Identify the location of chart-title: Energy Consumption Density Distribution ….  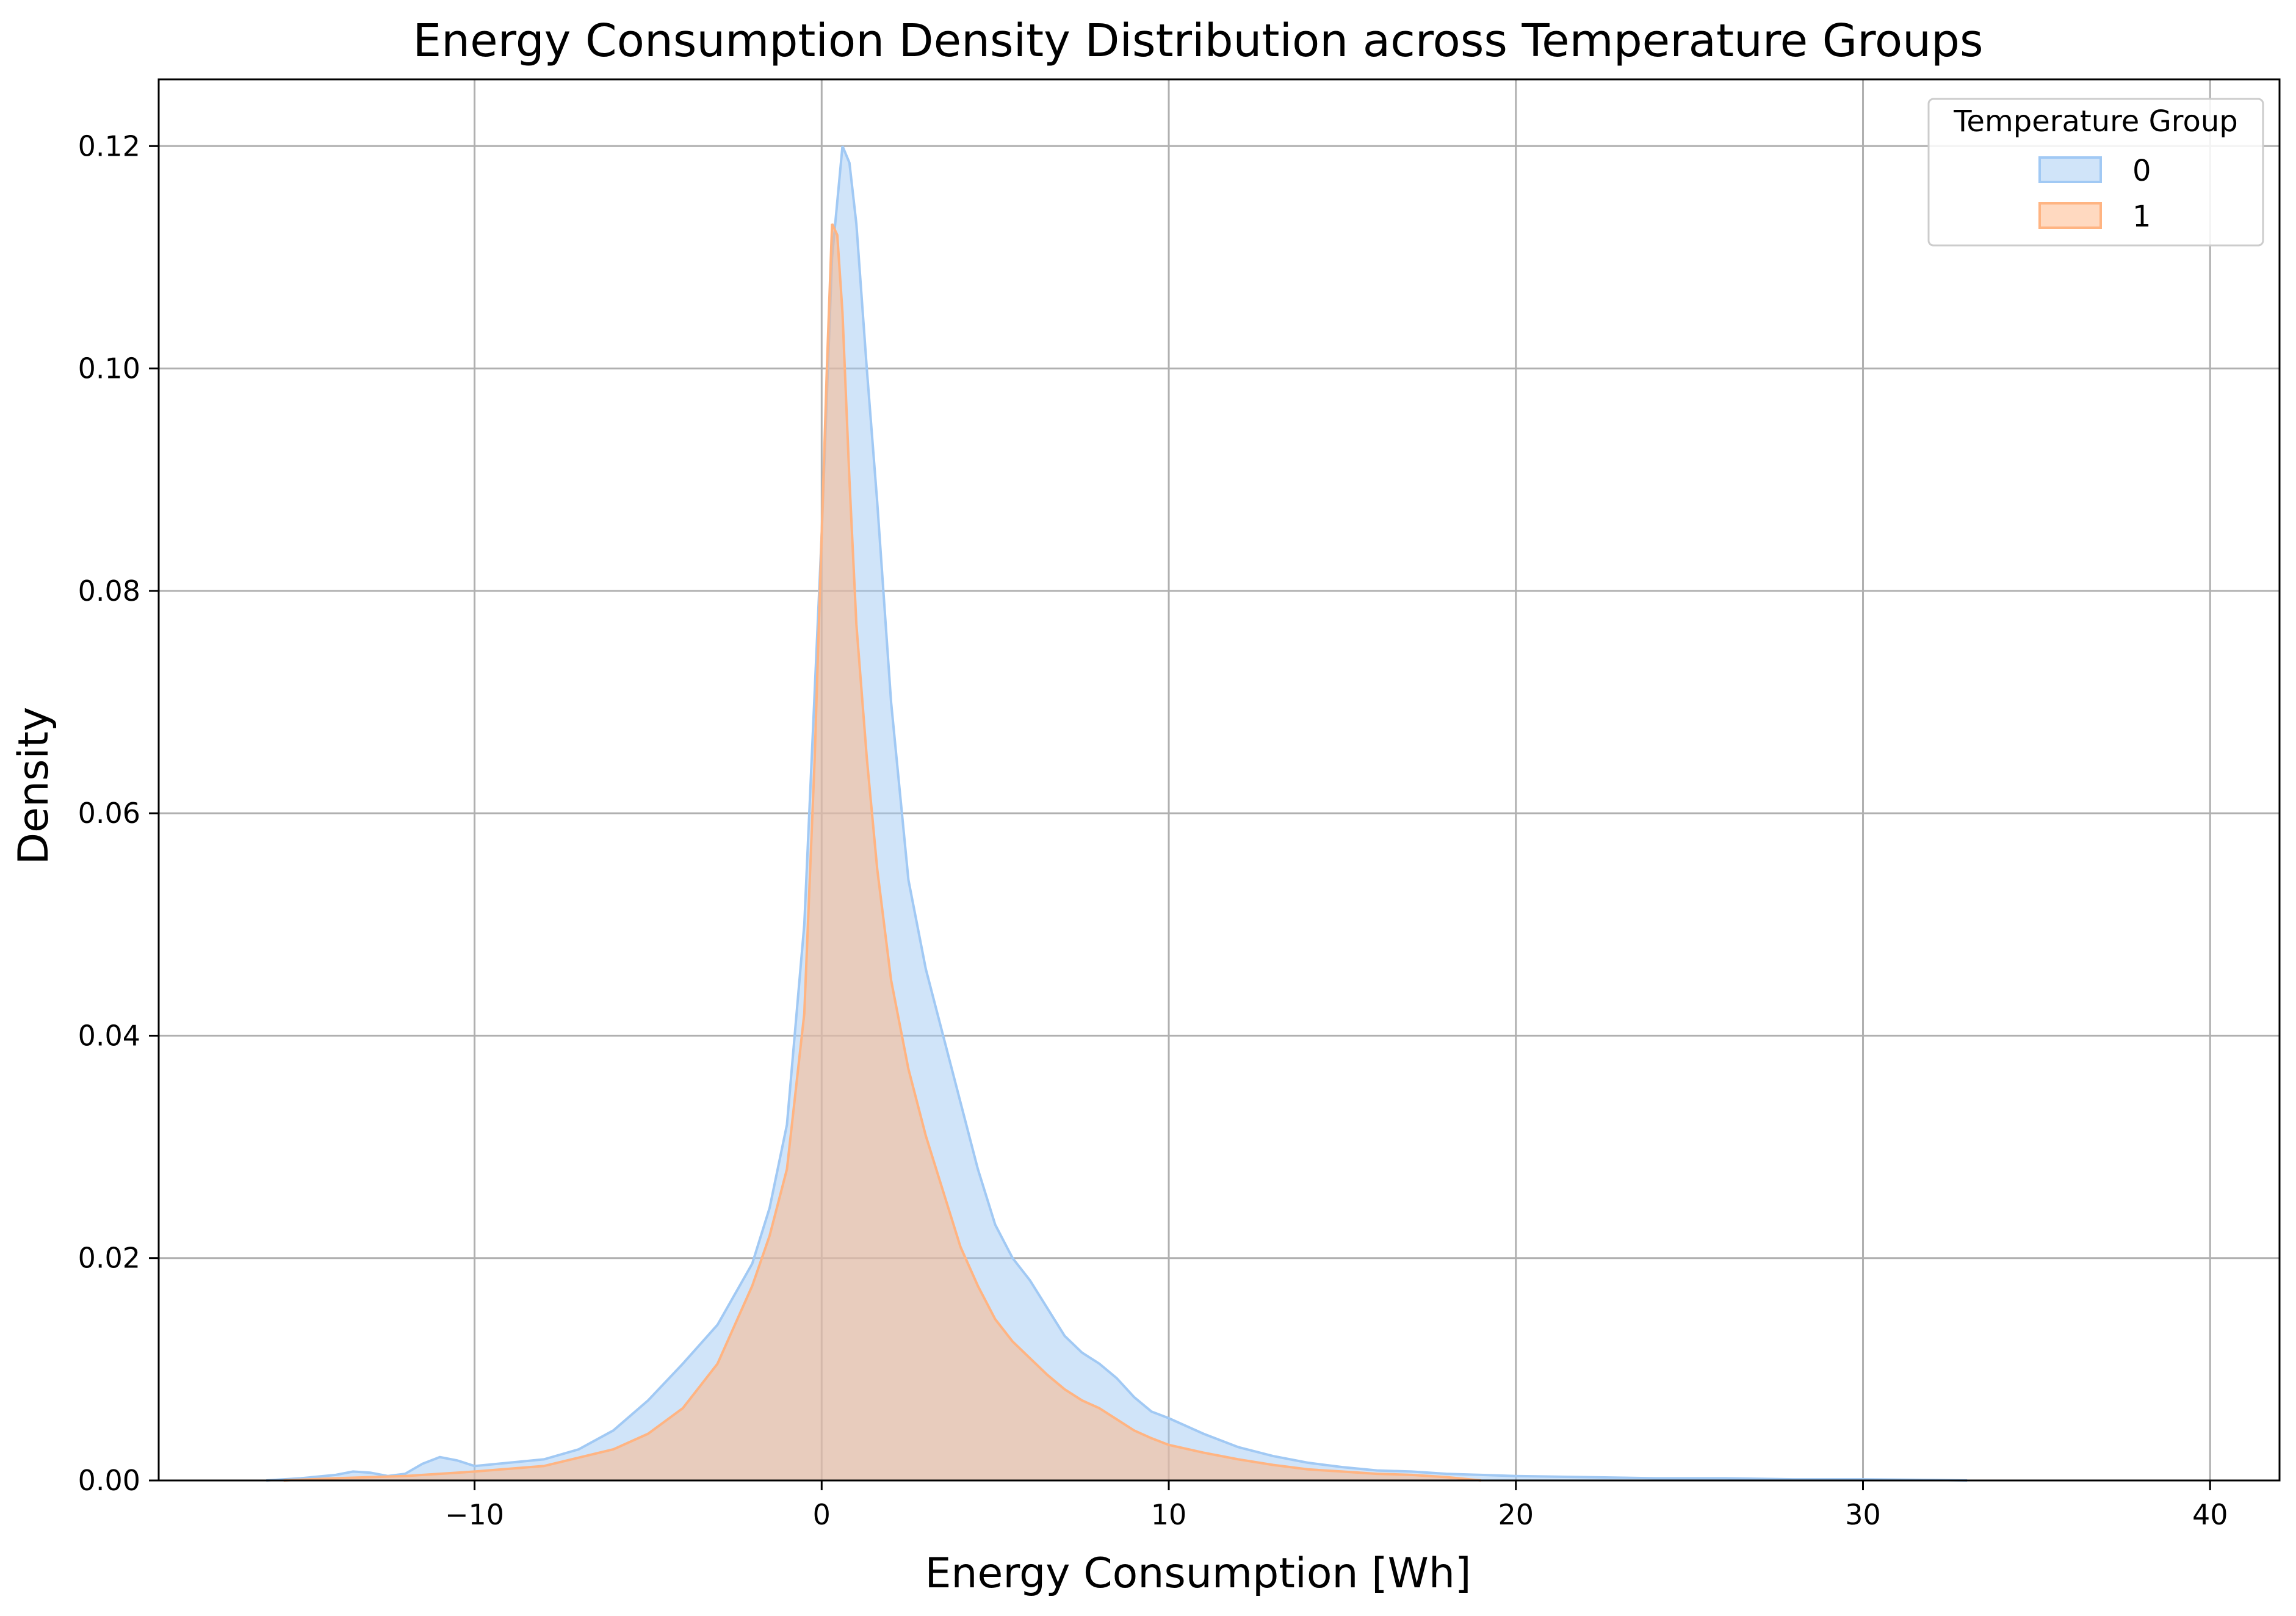
(1198, 41).